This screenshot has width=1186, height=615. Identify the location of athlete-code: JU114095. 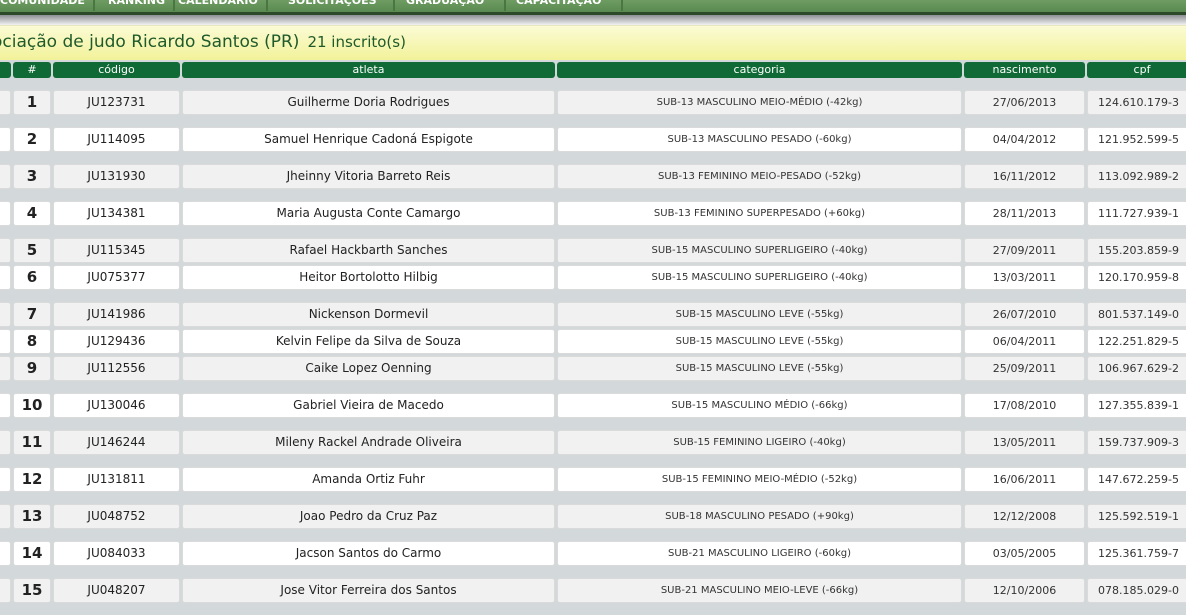
(116, 139).